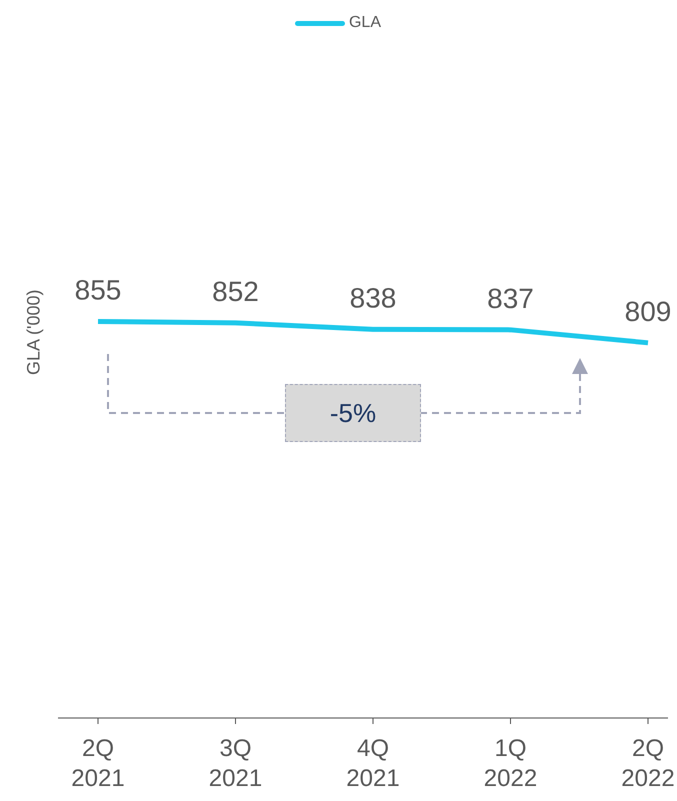 Image resolution: width=677 pixels, height=801 pixels. Describe the element at coordinates (353, 413) in the screenshot. I see `label-box: -5%` at that location.